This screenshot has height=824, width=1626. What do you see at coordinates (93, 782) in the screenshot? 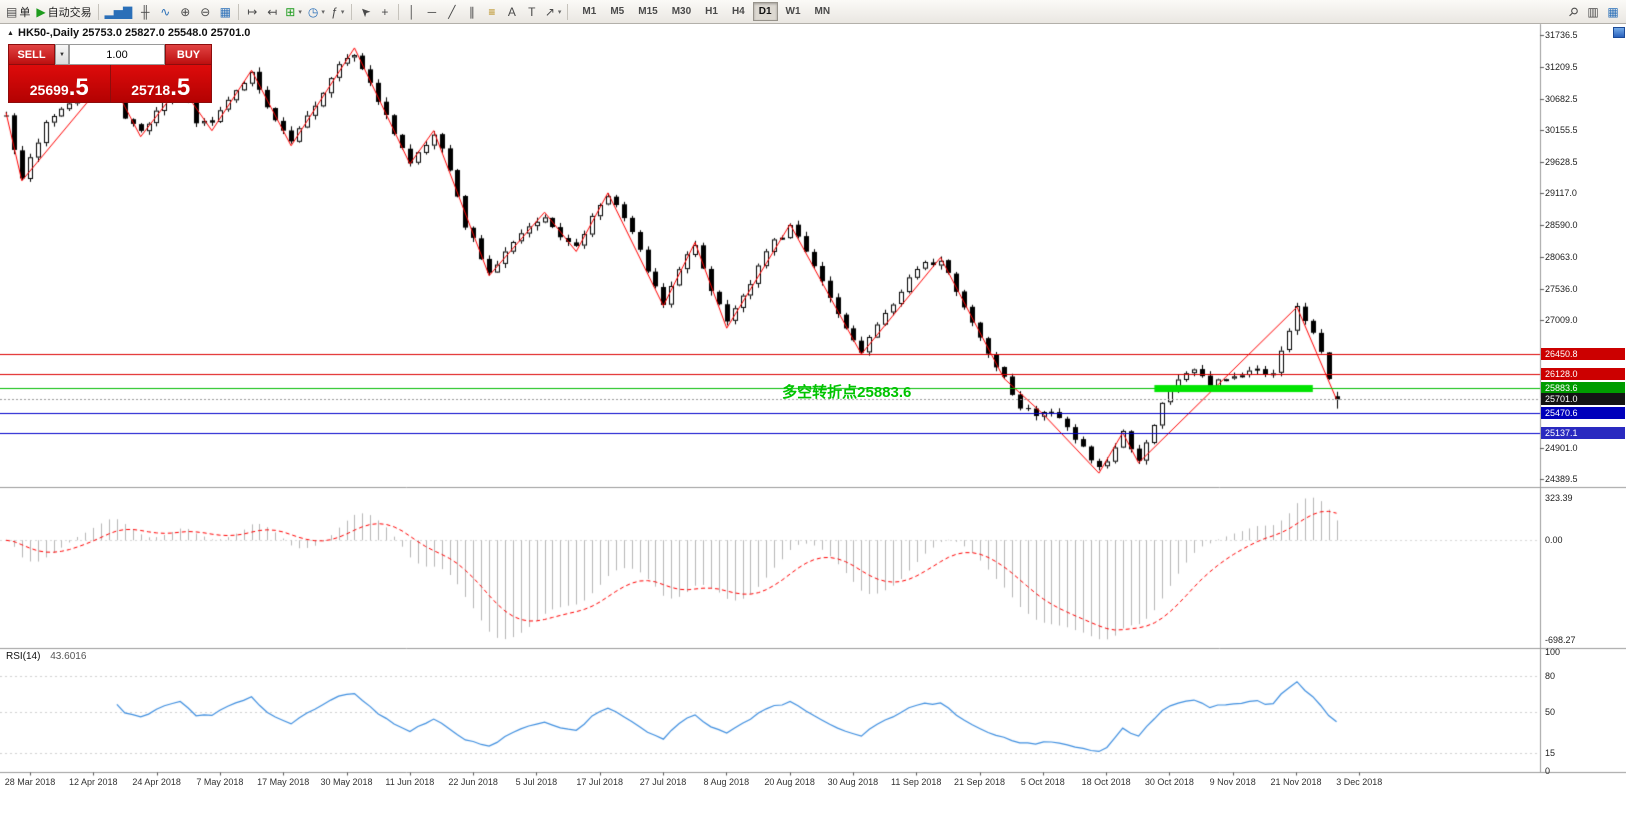
I see `date-label: 12 Apr 2018` at bounding box center [93, 782].